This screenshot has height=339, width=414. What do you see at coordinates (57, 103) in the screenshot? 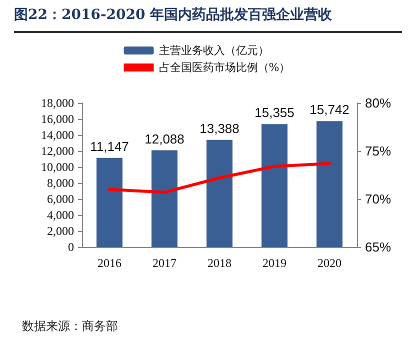
I see `y-tick-label: 18,000` at bounding box center [57, 103].